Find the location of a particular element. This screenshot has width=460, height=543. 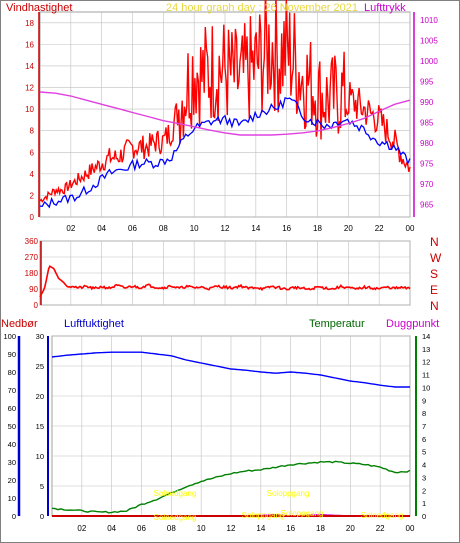

temperature-tick-label: 9 is located at coordinates (424, 400).